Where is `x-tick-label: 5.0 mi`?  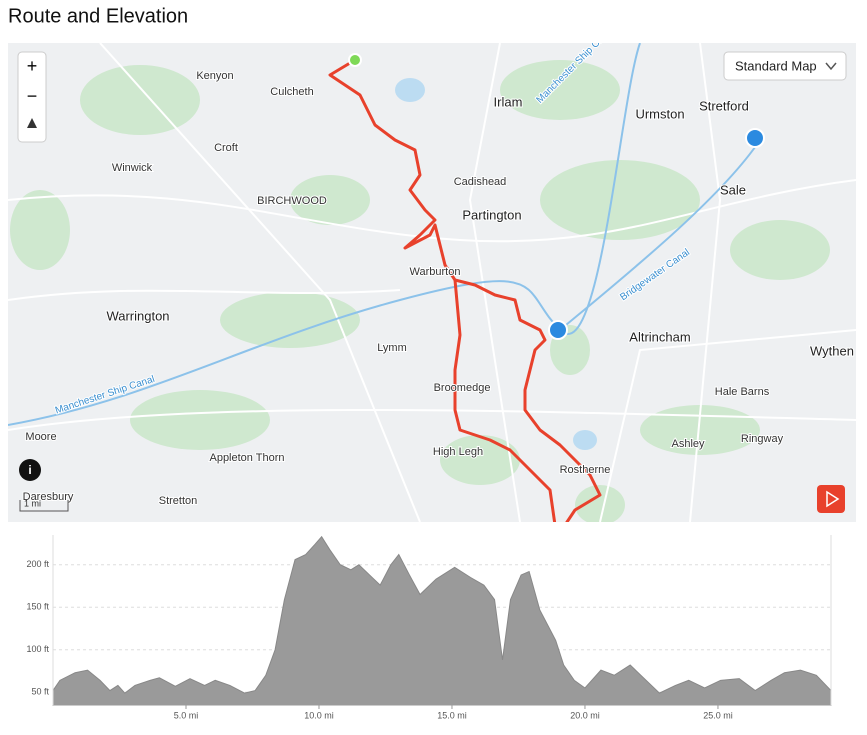
x-tick-label: 5.0 mi is located at coordinates (186, 715).